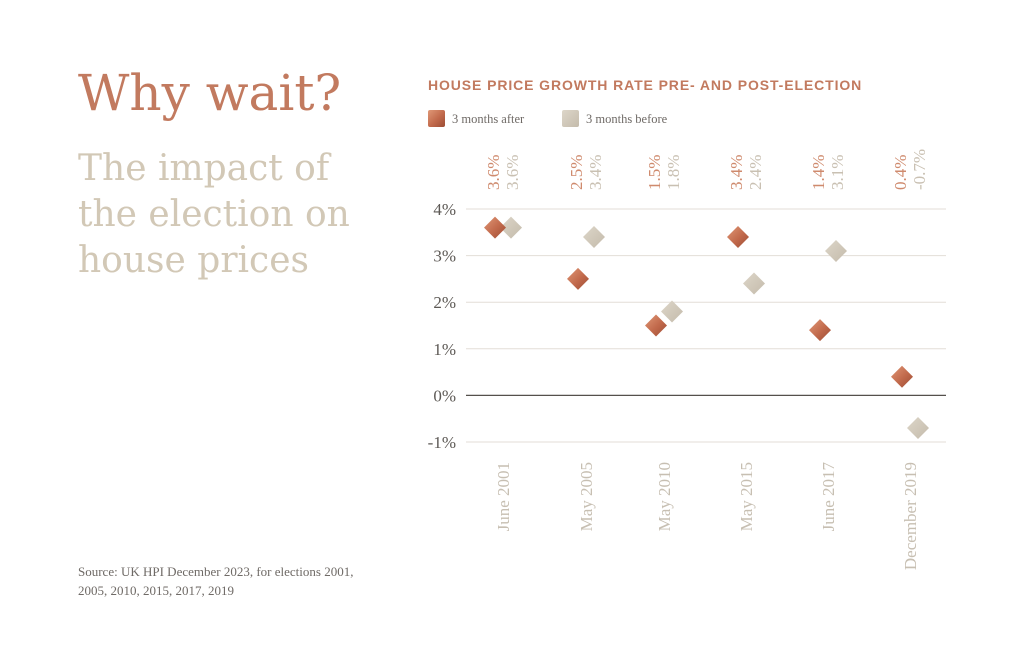 This screenshot has height=668, width=1024. Describe the element at coordinates (595, 172) in the screenshot. I see `value-label-before: 3.4%` at that location.